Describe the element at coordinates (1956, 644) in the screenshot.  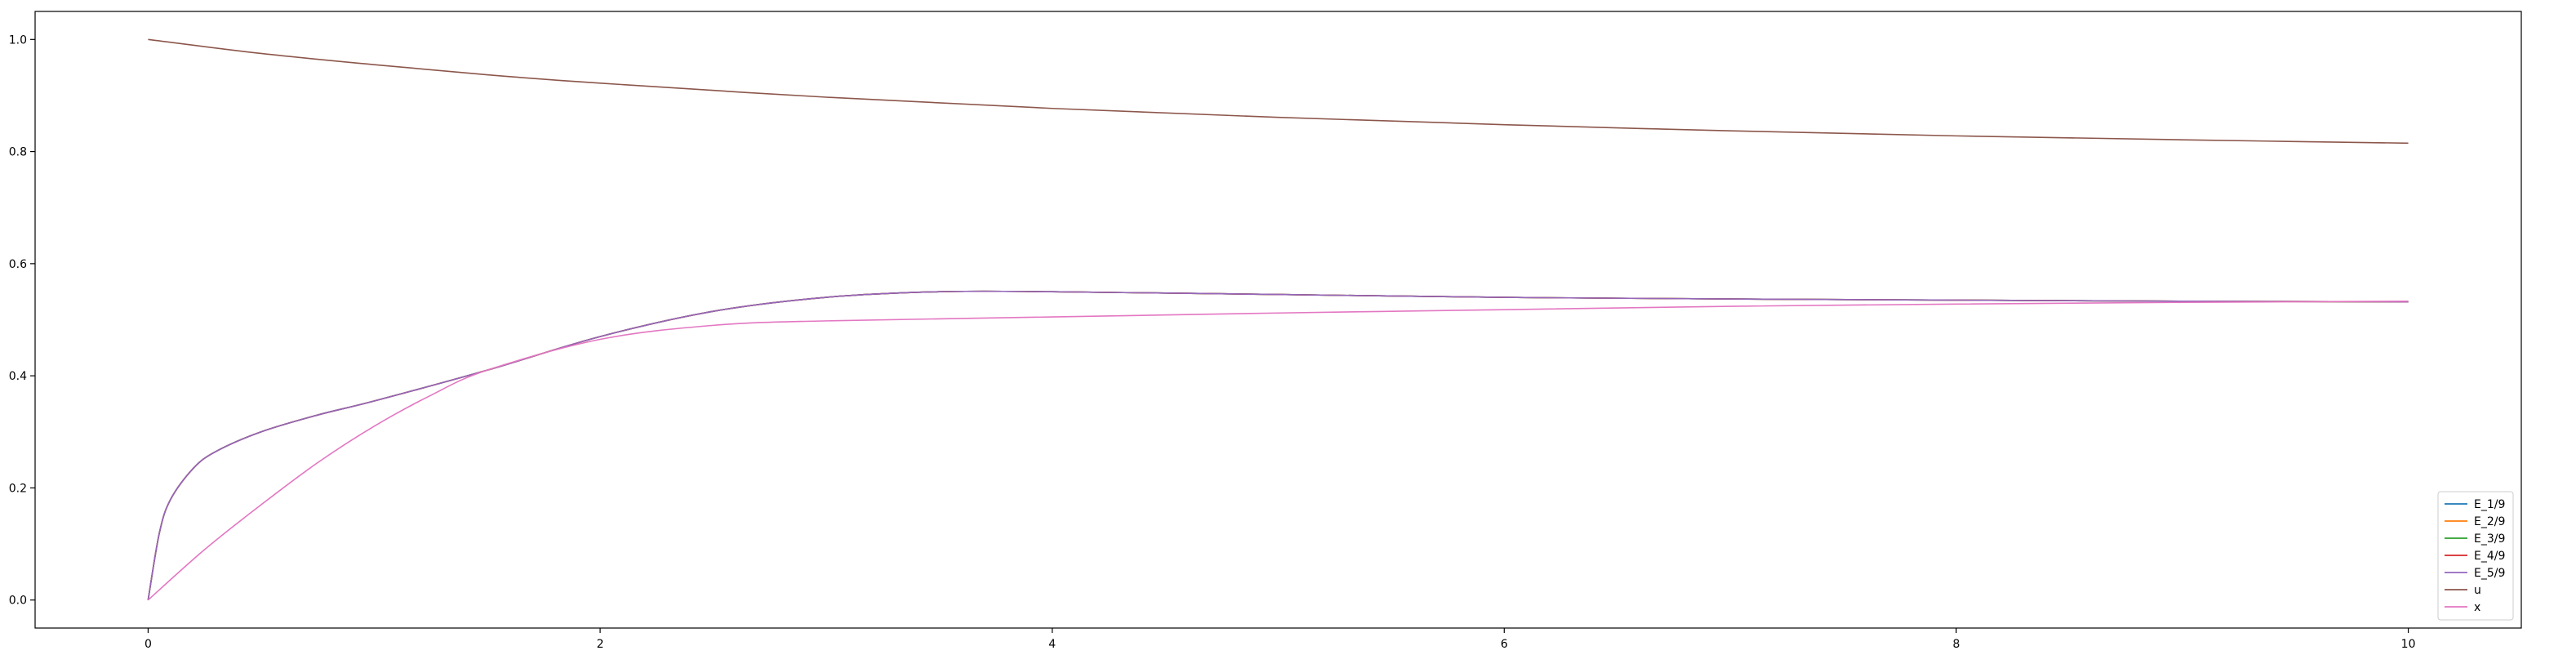
I see `x-tick-label: 8` at that location.